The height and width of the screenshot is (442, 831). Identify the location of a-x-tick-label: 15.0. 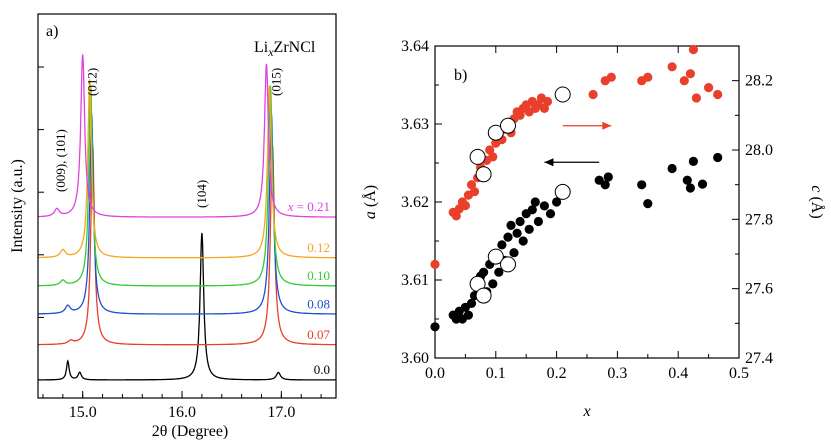
(83, 412).